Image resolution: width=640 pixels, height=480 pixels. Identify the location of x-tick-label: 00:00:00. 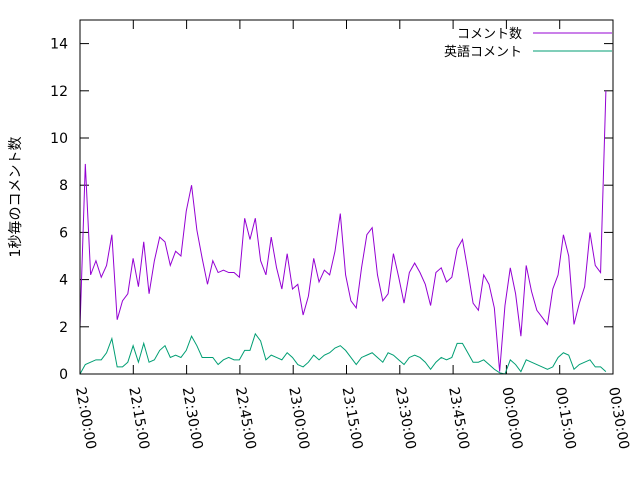
(511, 418).